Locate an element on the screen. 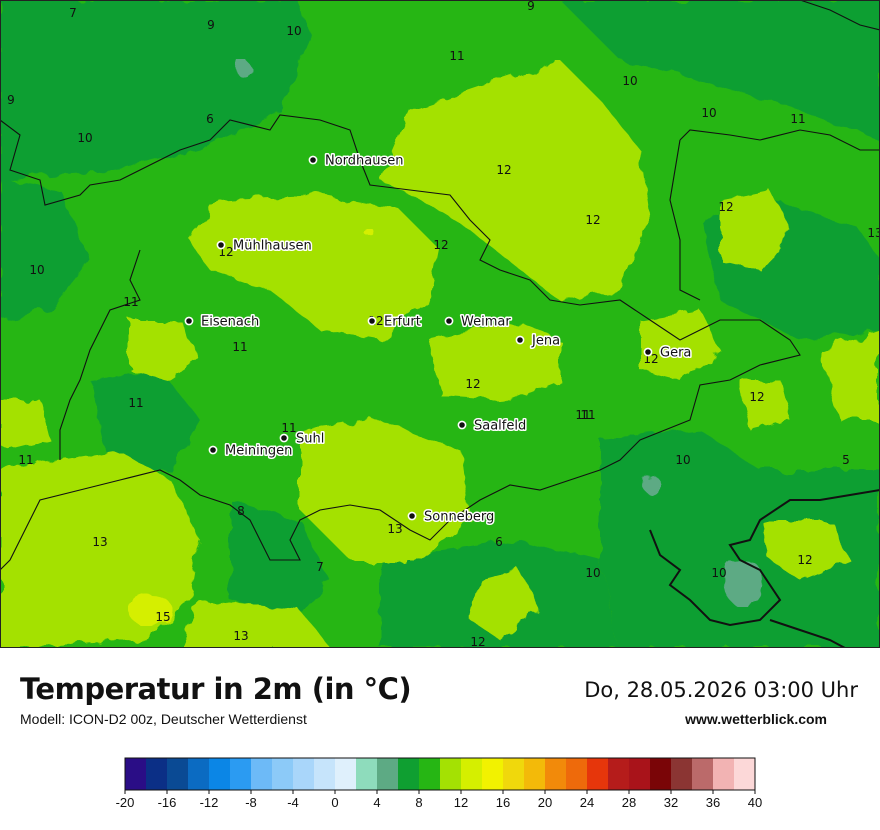 This screenshot has width=880, height=830. city-label: Eisenach is located at coordinates (230, 322).